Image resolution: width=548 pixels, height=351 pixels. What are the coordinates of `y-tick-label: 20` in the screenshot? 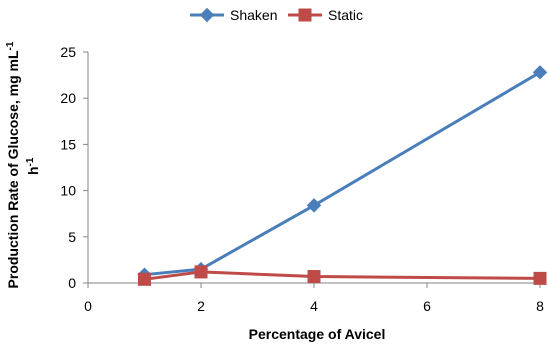 It's located at (68, 98).